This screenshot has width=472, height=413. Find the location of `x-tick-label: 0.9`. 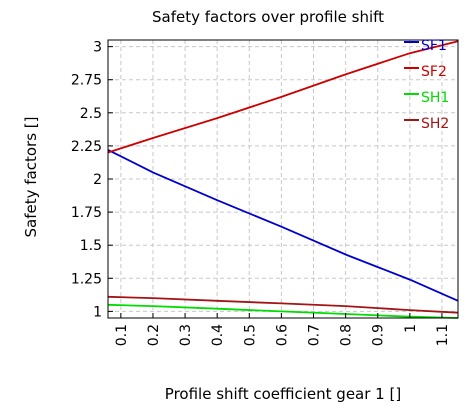

x-tick-label: 0.9 is located at coordinates (379, 335).